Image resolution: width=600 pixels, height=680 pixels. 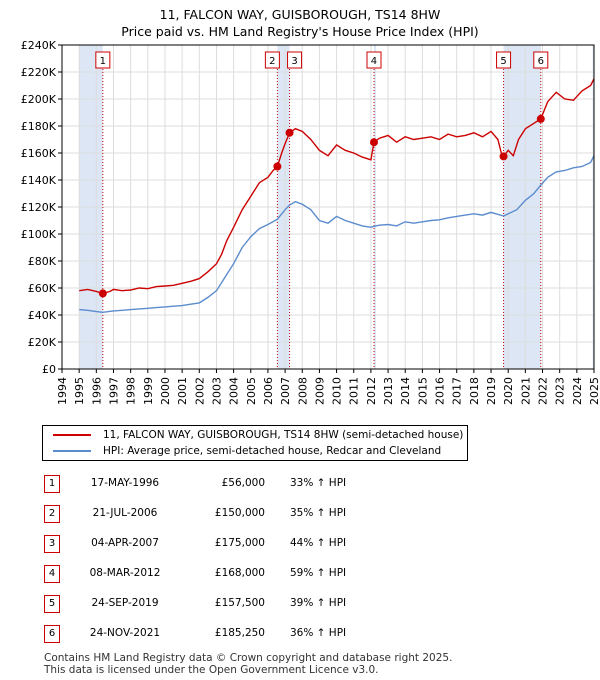 I want to click on table-row: 3 04-APR-2007 £175,000 44% ↑ HPI, so click(x=300, y=543).